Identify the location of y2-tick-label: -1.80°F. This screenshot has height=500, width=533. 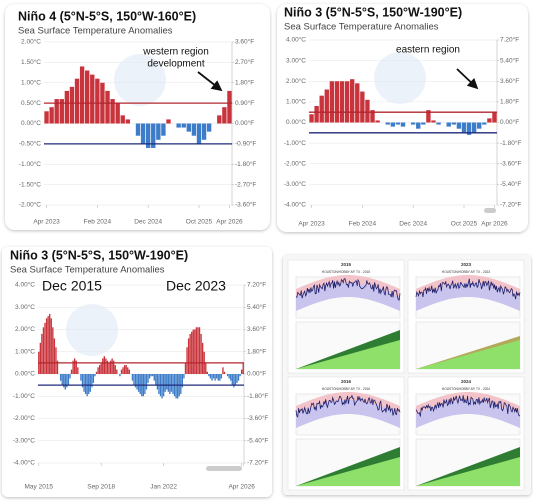
(257, 396).